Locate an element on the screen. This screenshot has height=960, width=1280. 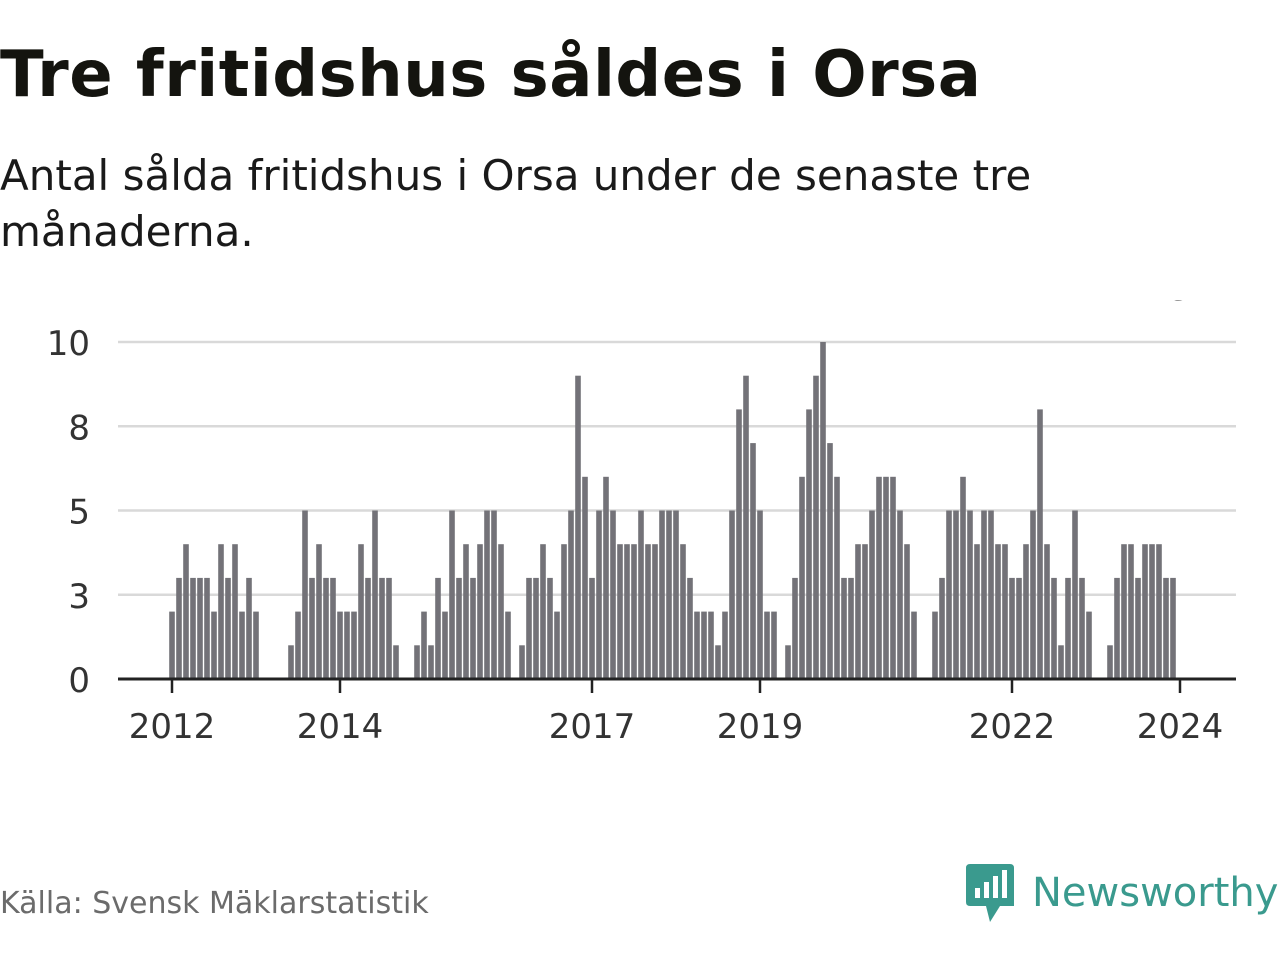
x-axis: 2012 2014 2017 2019 2022 2024 is located at coordinates (677, 712).